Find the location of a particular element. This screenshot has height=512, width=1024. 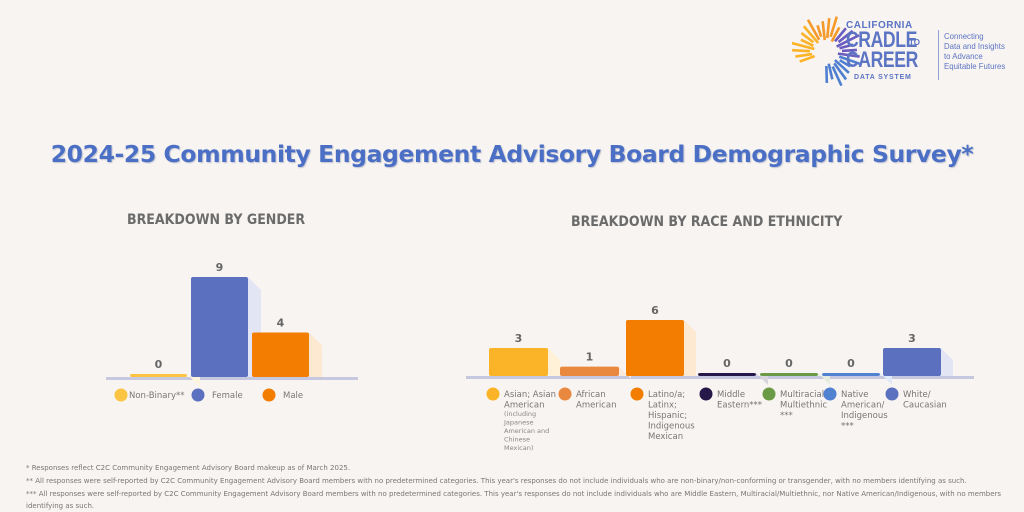

legend-sublabel: Japanese is located at coordinates (518, 423).